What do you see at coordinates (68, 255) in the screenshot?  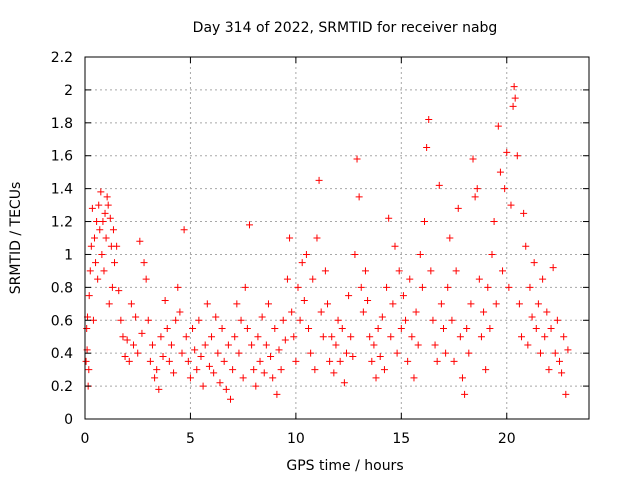 I see `y-tick-label: 1` at bounding box center [68, 255].